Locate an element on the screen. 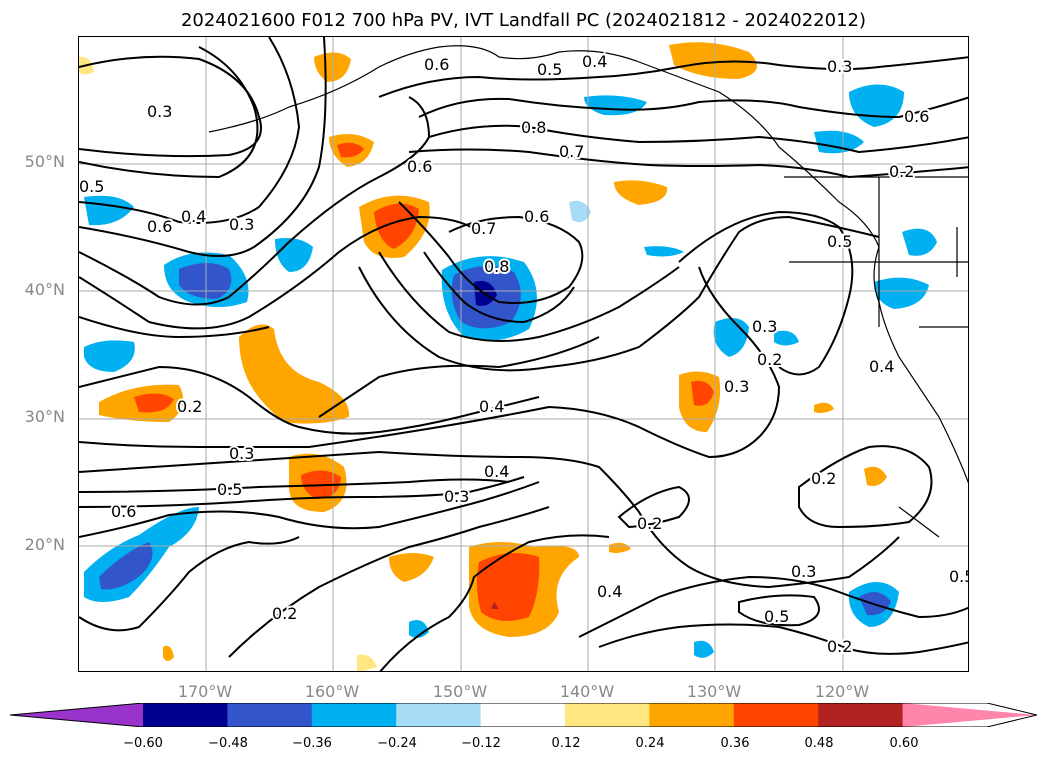  colorbar-tick: 0.48 is located at coordinates (819, 743).